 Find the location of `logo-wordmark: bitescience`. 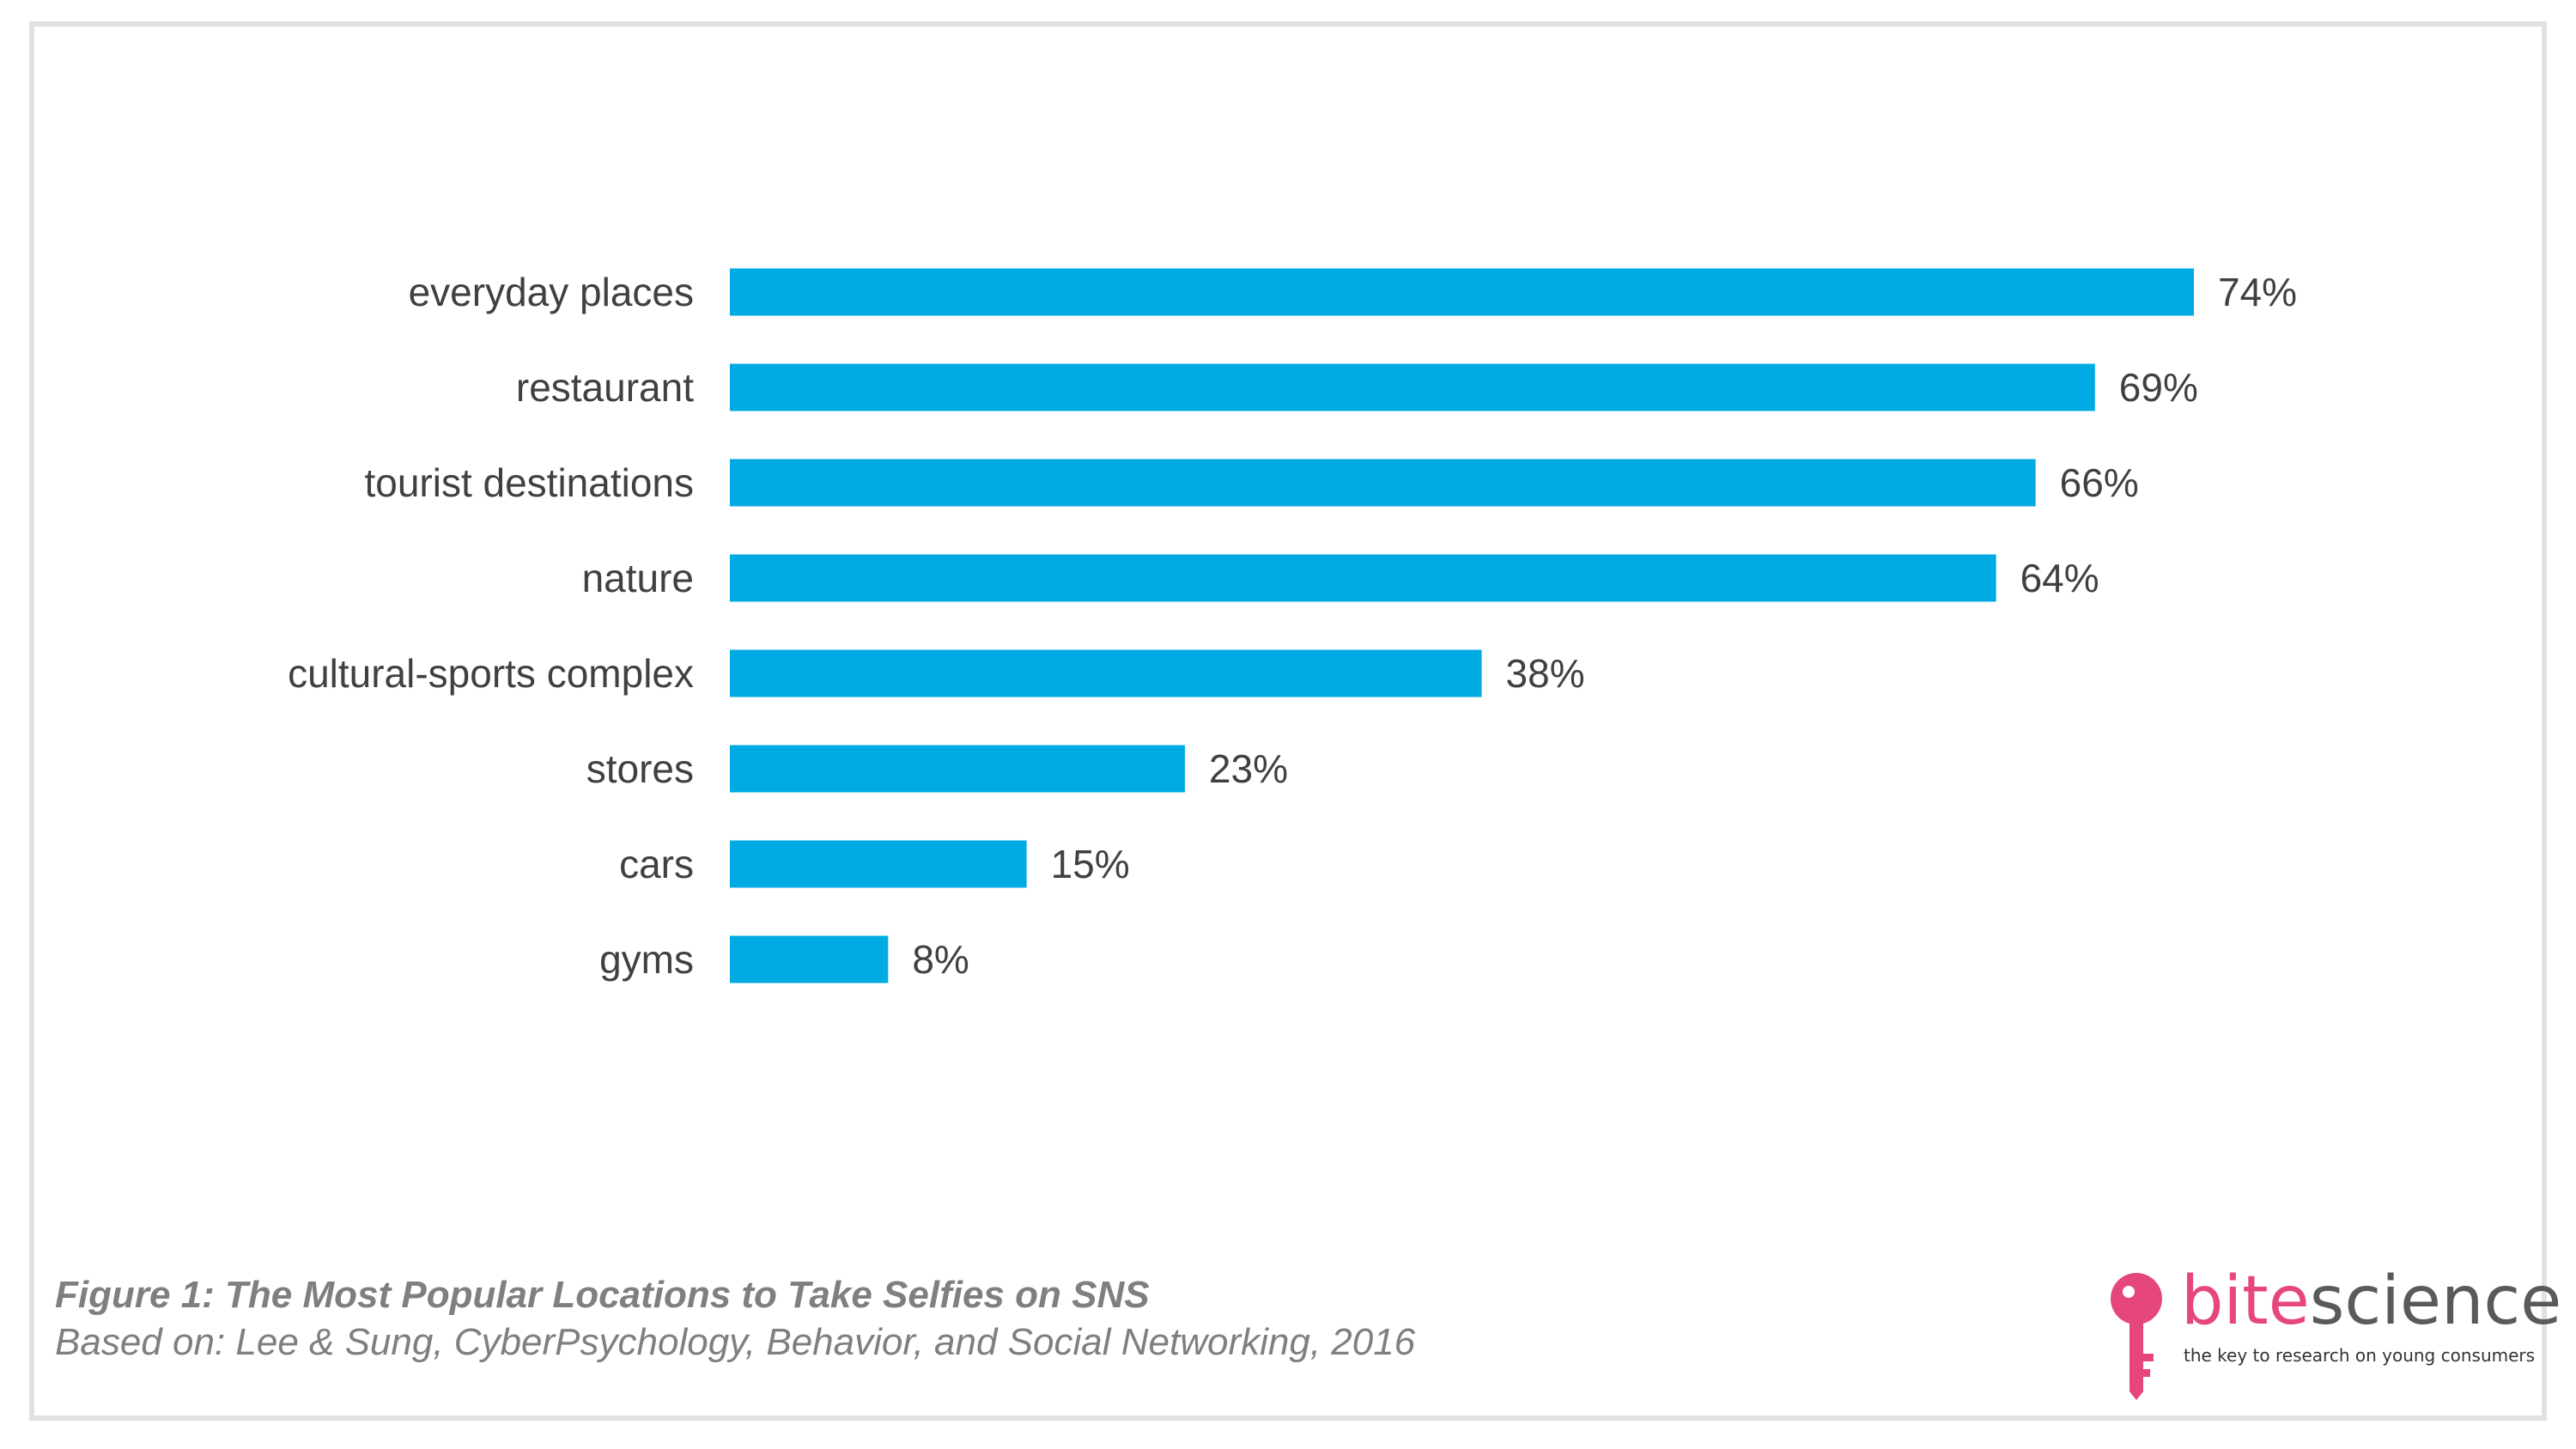

logo-wordmark: bitescience is located at coordinates (2371, 1301).